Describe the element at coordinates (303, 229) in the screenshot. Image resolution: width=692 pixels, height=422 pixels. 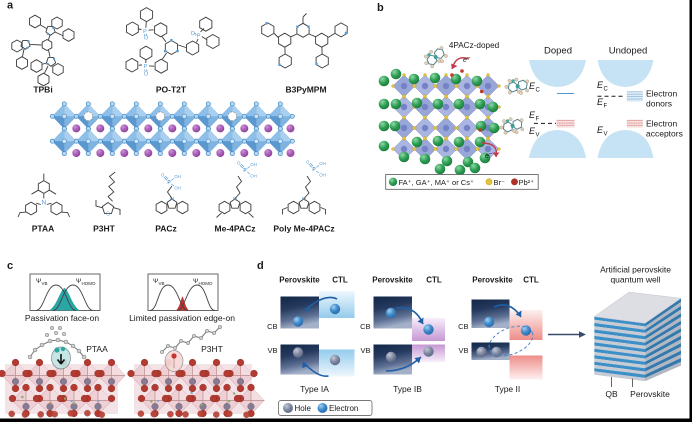
I see `svg-text: Poly Me-4PACz` at that location.